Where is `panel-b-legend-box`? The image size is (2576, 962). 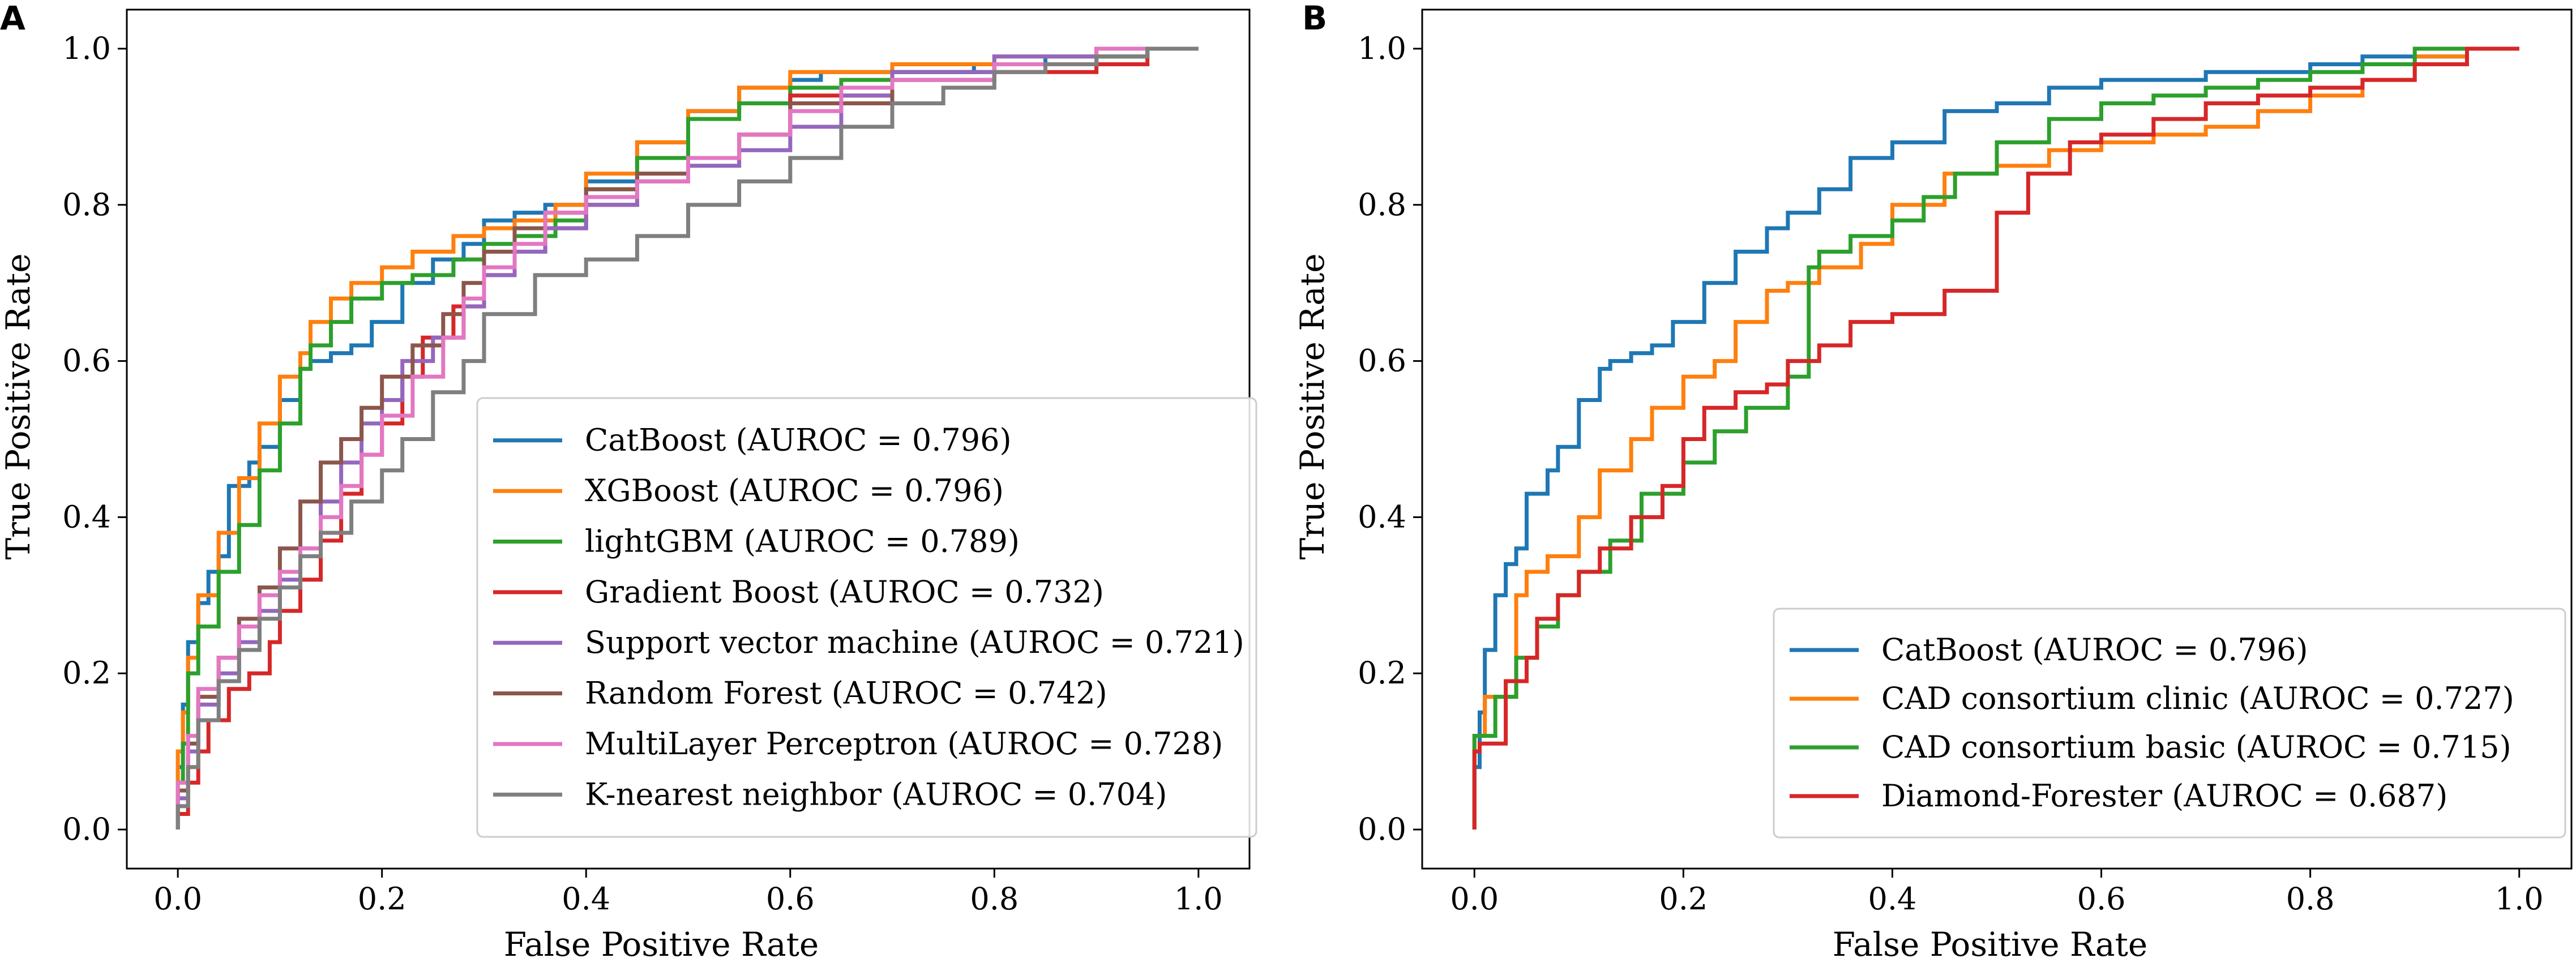
panel-b-legend-box is located at coordinates (2169, 723).